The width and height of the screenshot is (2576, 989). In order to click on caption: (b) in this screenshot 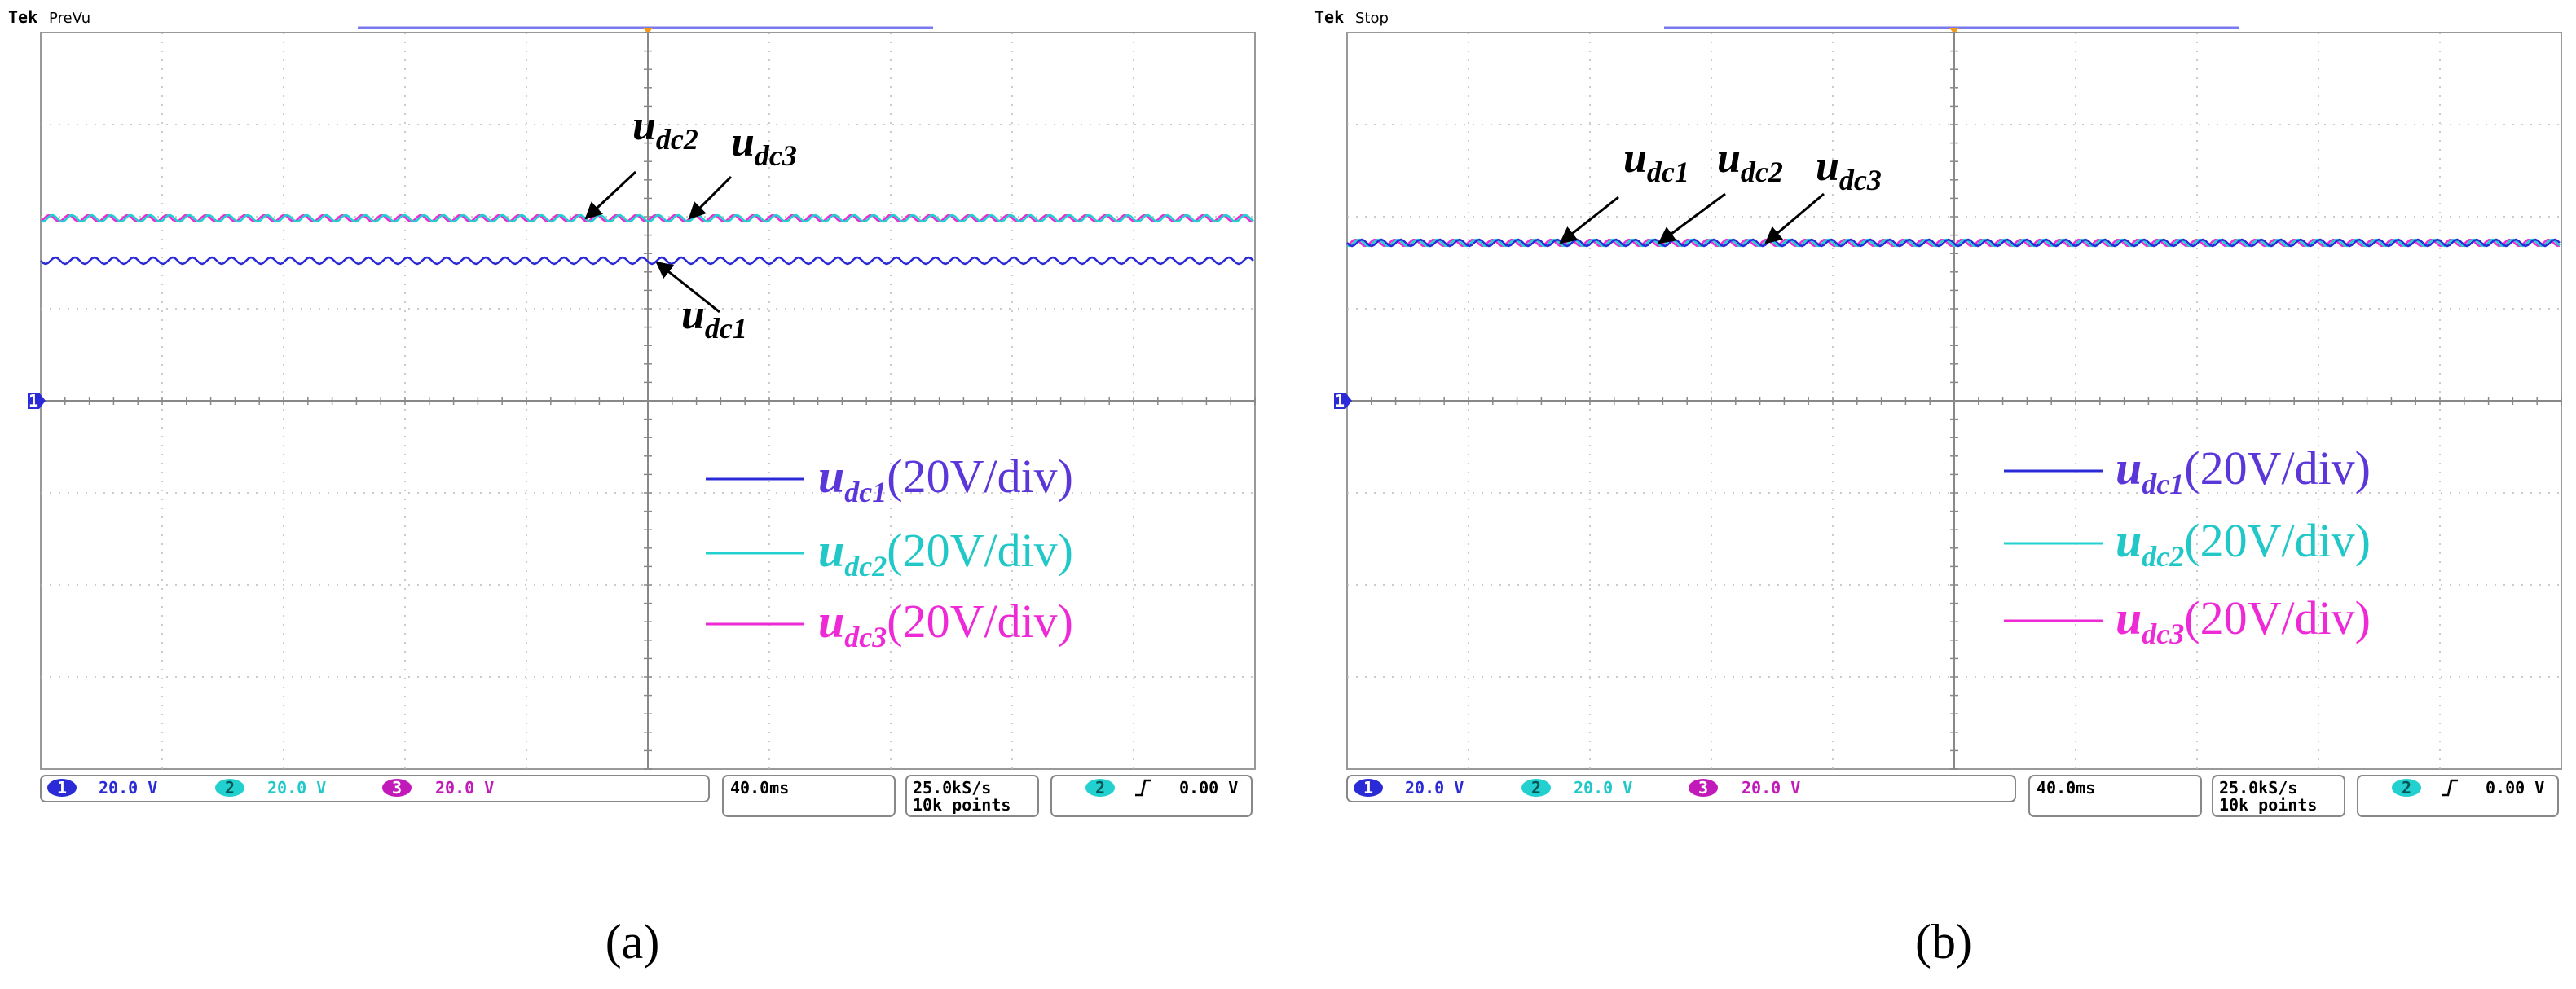, I will do `click(1944, 942)`.